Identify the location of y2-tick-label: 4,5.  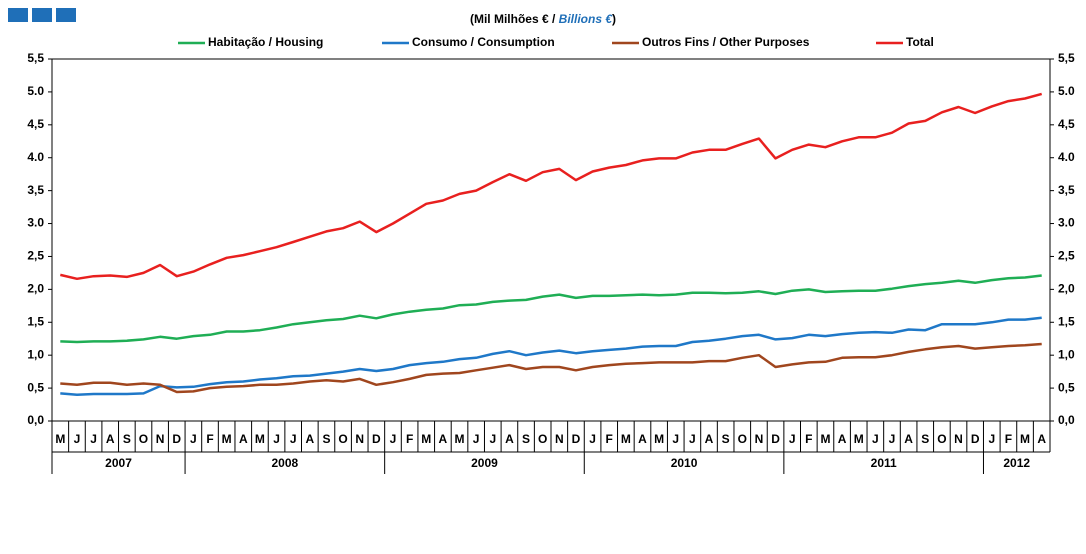
(1066, 124).